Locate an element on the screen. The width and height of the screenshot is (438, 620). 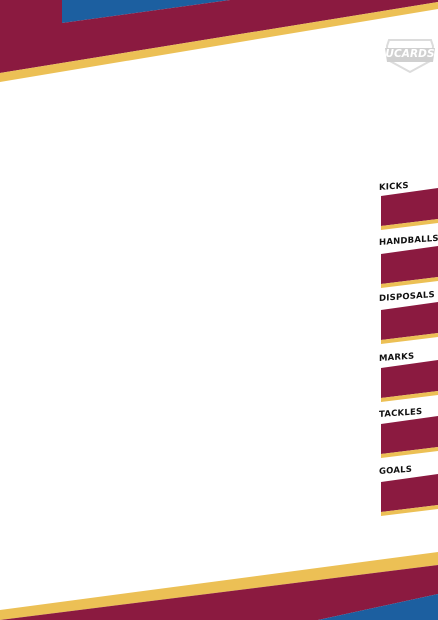
shield-badge-icon is located at coordinates (410, 56).